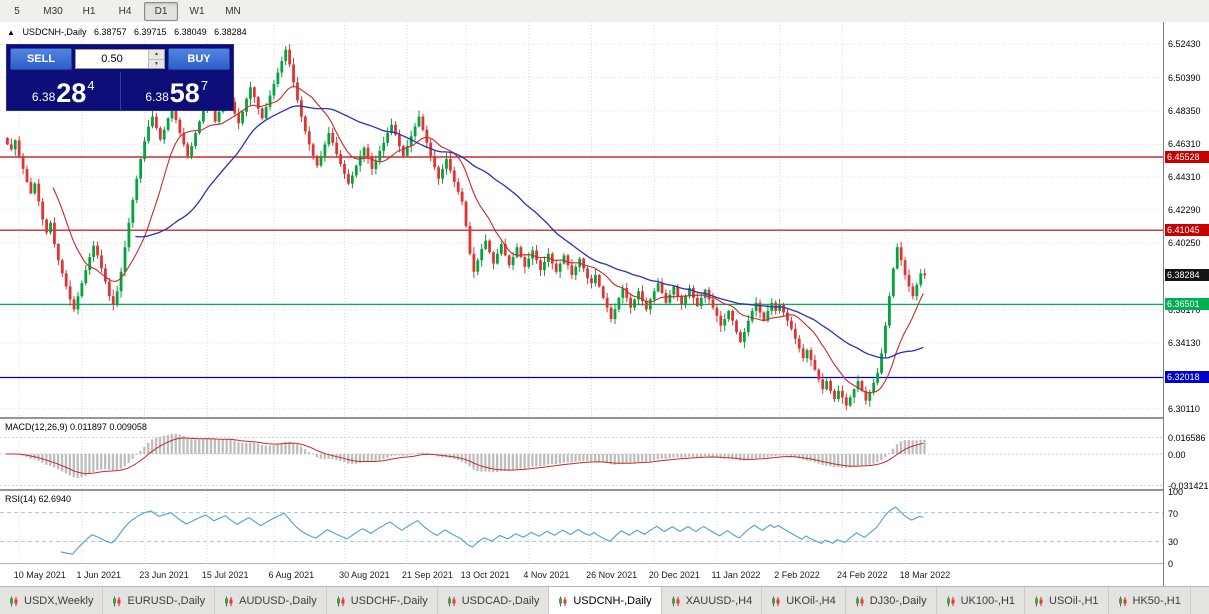  What do you see at coordinates (17, 11) in the screenshot?
I see `timeframe-button-5: 5` at bounding box center [17, 11].